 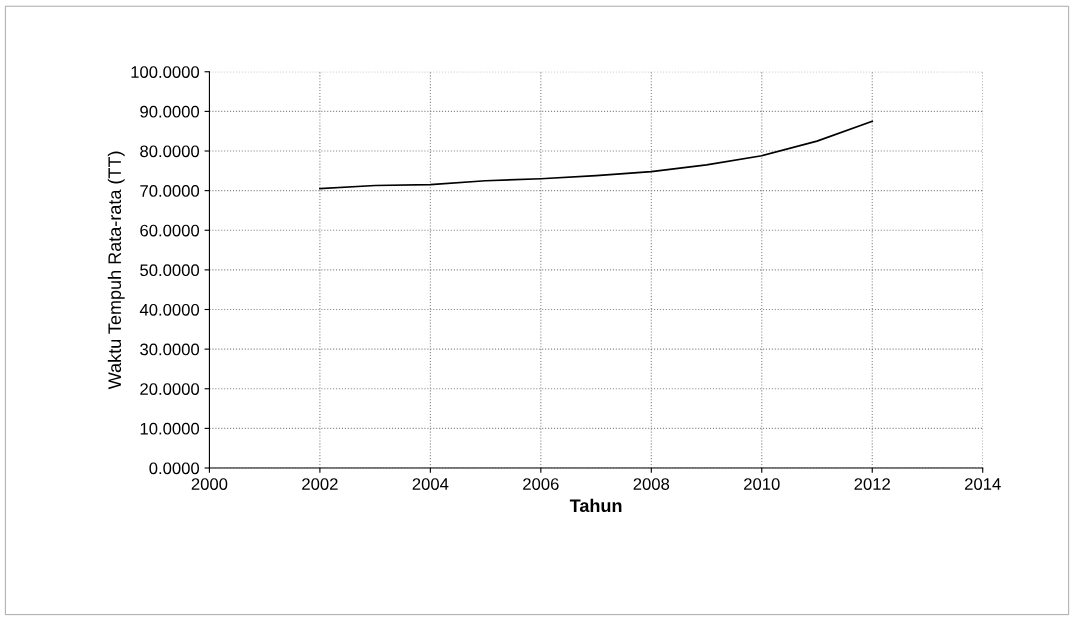 I want to click on y-axis-title: Waktu Tempuh Rata-rata (TT), so click(x=116, y=270).